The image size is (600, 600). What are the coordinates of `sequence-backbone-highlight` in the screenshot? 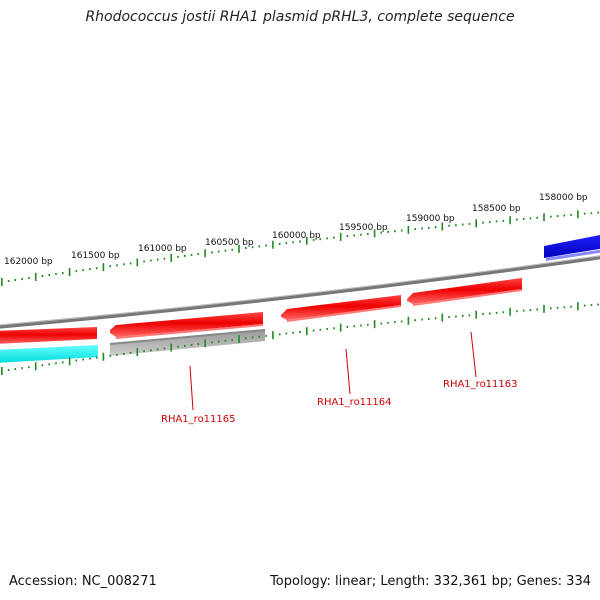 It's located at (300, 290).